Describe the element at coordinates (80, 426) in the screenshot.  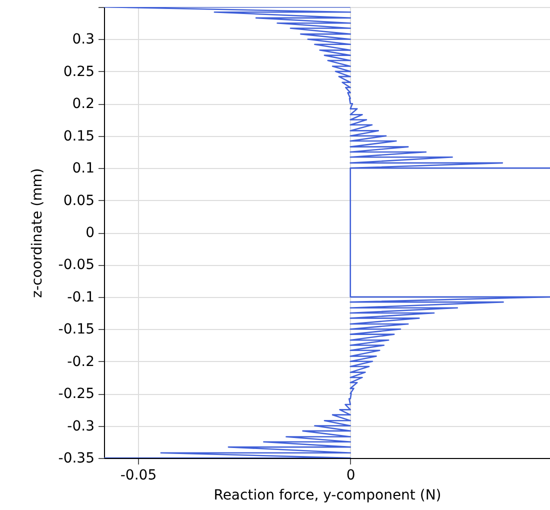
I see `y-tick-label: -0.3` at that location.